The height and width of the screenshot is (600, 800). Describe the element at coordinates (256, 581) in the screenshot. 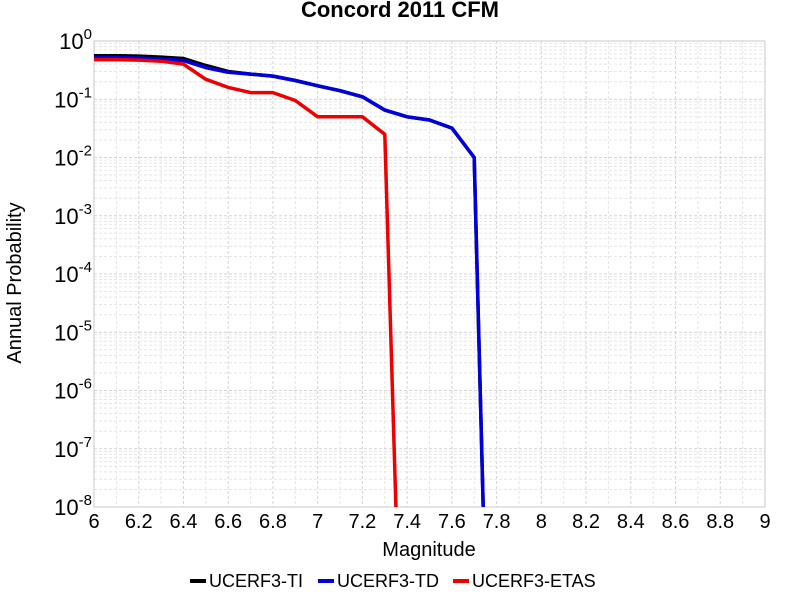

I see `legend-label-ucerf3-ti: UCERF3-TI` at that location.